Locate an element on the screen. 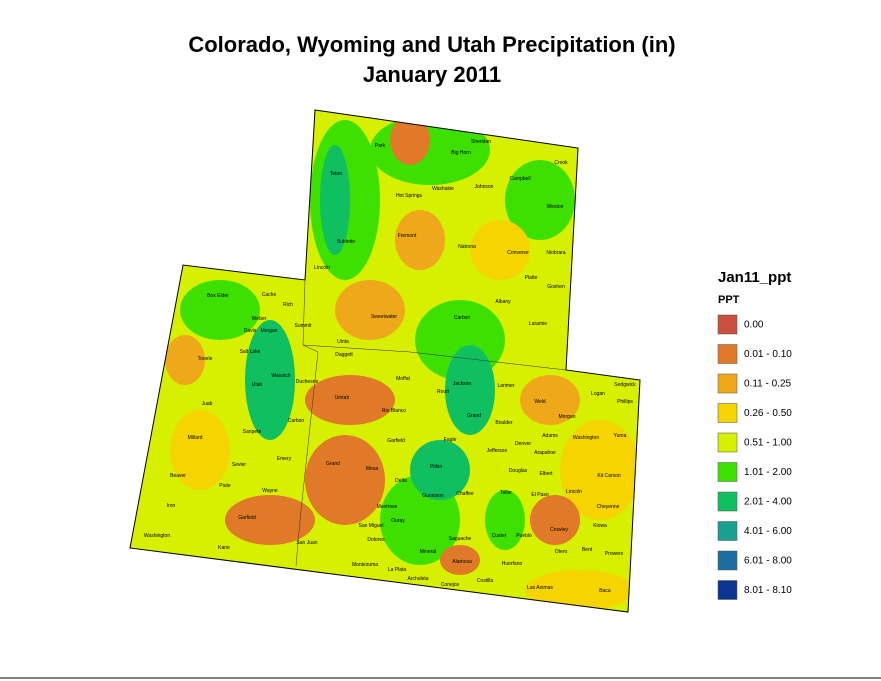 The width and height of the screenshot is (881, 681). county-label: Duchesne is located at coordinates (307, 382).